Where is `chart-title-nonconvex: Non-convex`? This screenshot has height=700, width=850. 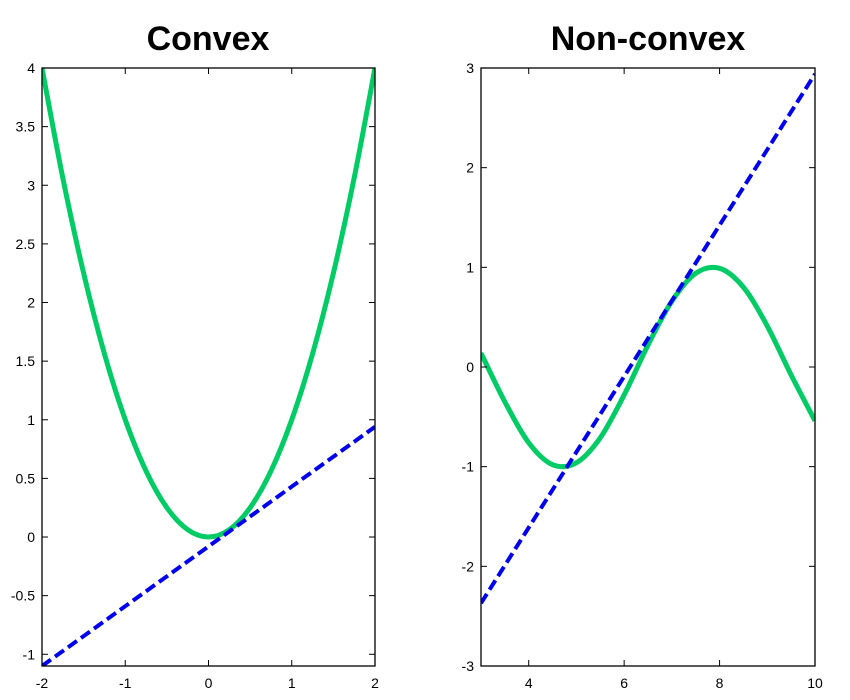
chart-title-nonconvex: Non-convex is located at coordinates (648, 39).